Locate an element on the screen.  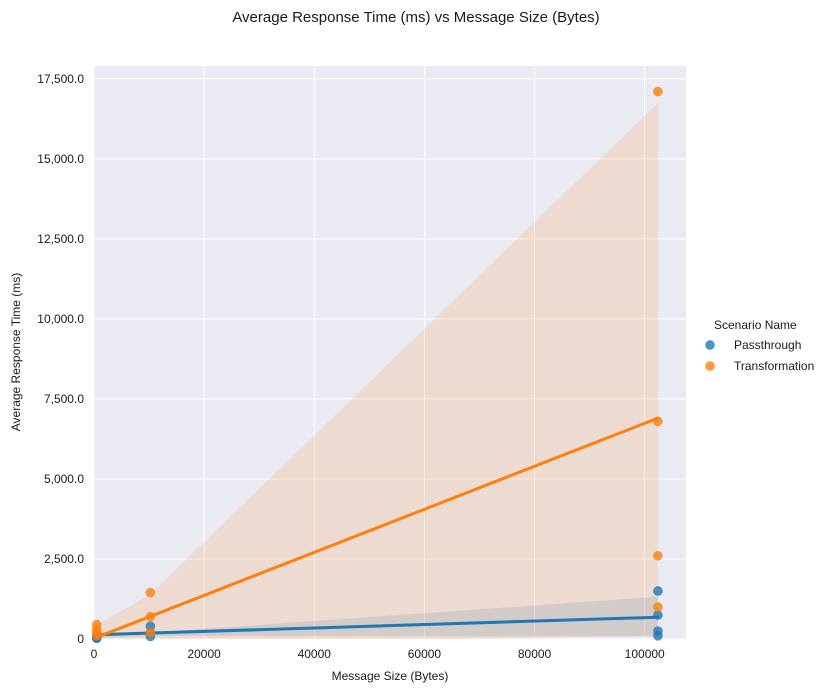
x-axis-label: Message Size (Bytes) is located at coordinates (390, 676).